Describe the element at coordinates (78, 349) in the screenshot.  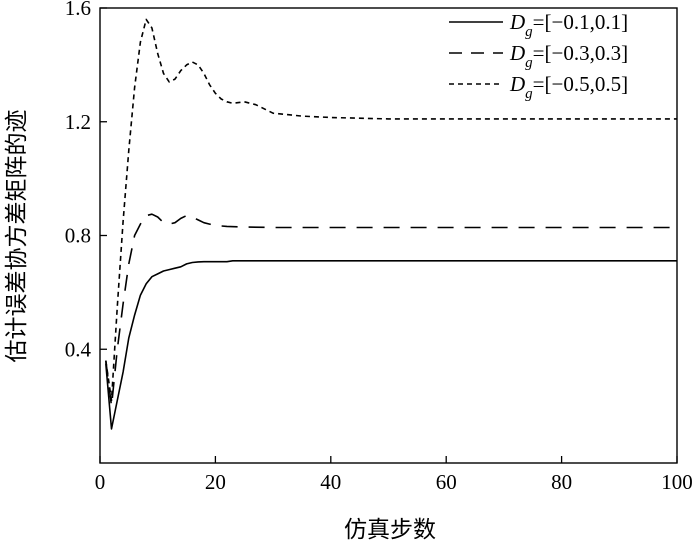
I see `y-tick-label: 0.4` at that location.